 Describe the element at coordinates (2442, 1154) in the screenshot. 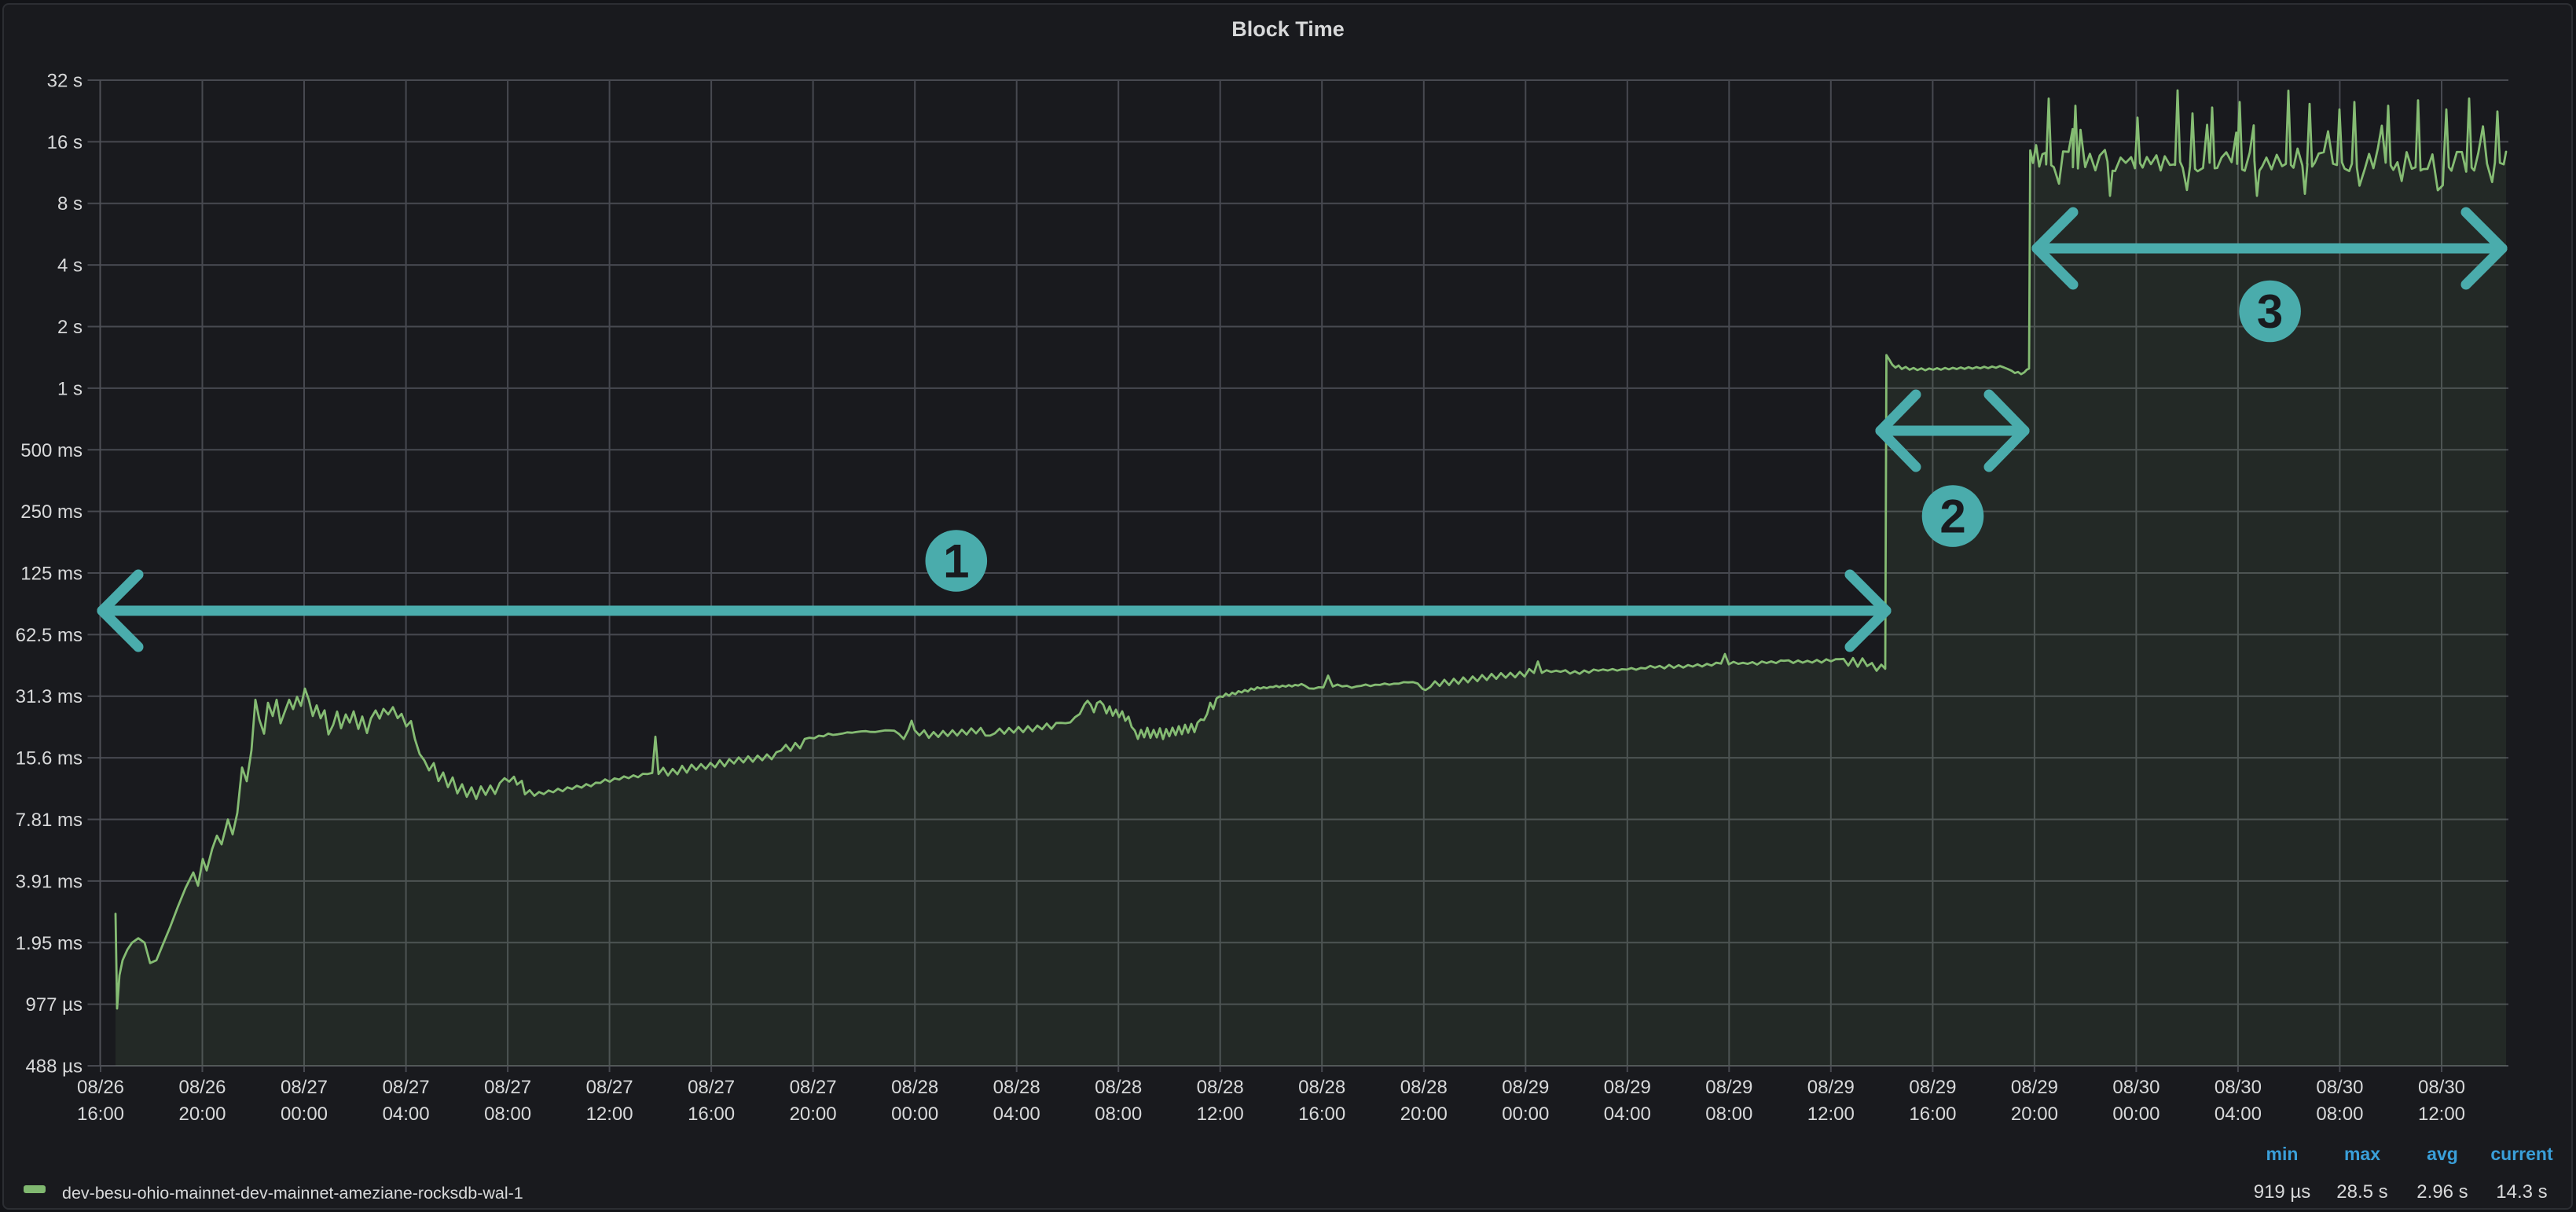

I see `svg-text: avg` at that location.